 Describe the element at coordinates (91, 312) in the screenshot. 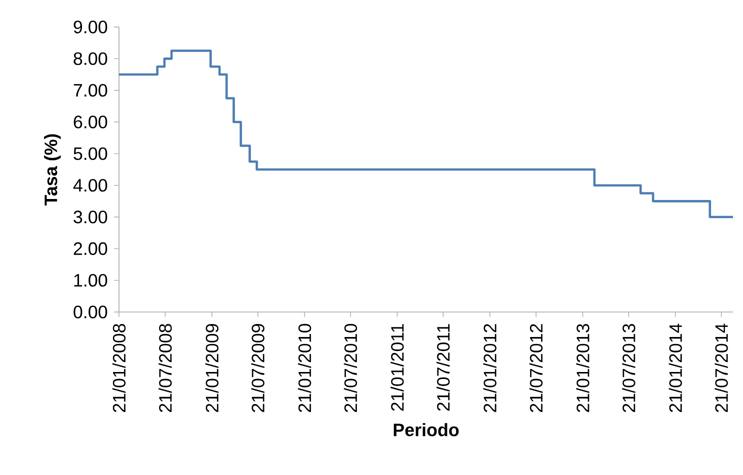

I see `y-tick-label: 0.00` at that location.